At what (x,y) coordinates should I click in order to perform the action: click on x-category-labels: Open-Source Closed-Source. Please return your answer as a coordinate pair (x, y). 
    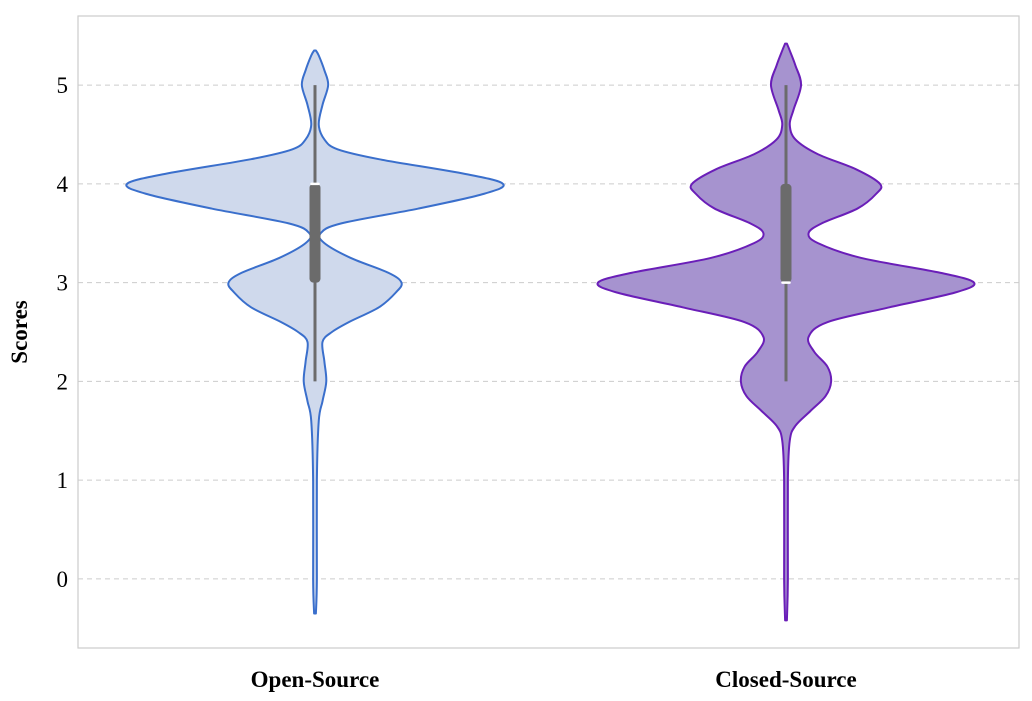
    Looking at the image, I should click on (554, 679).